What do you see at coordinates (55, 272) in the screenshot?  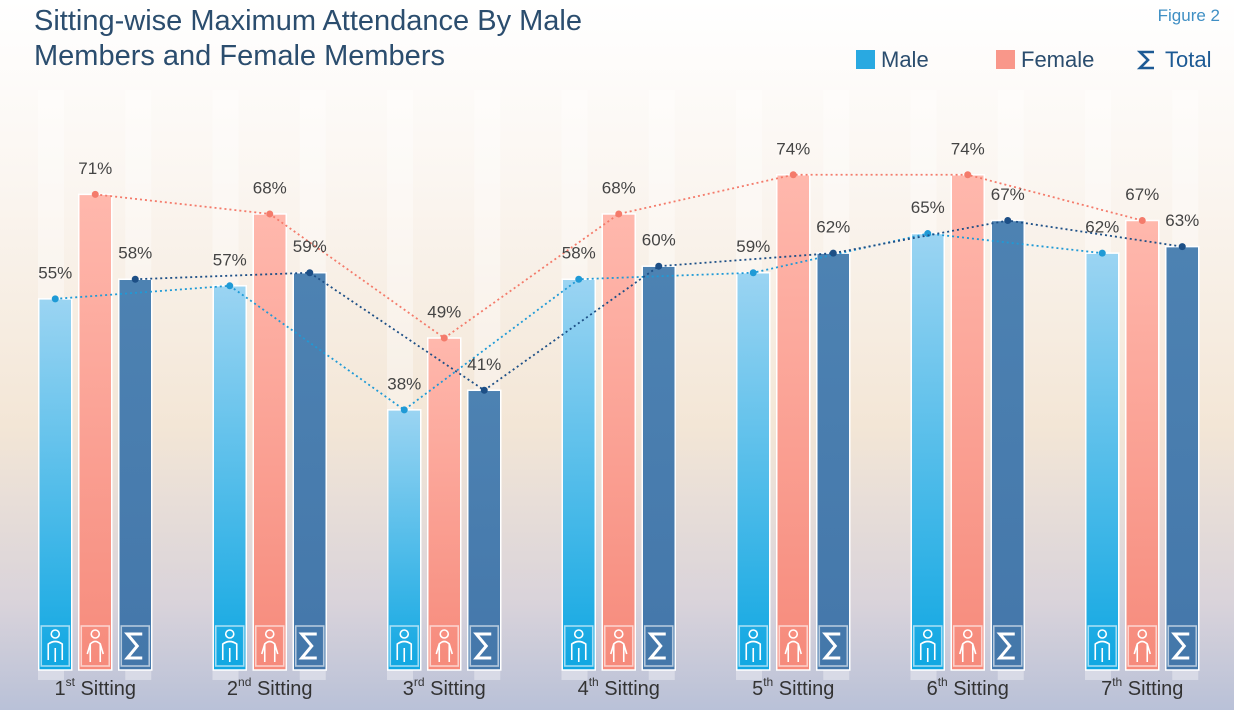 I see `value-label: 55%` at bounding box center [55, 272].